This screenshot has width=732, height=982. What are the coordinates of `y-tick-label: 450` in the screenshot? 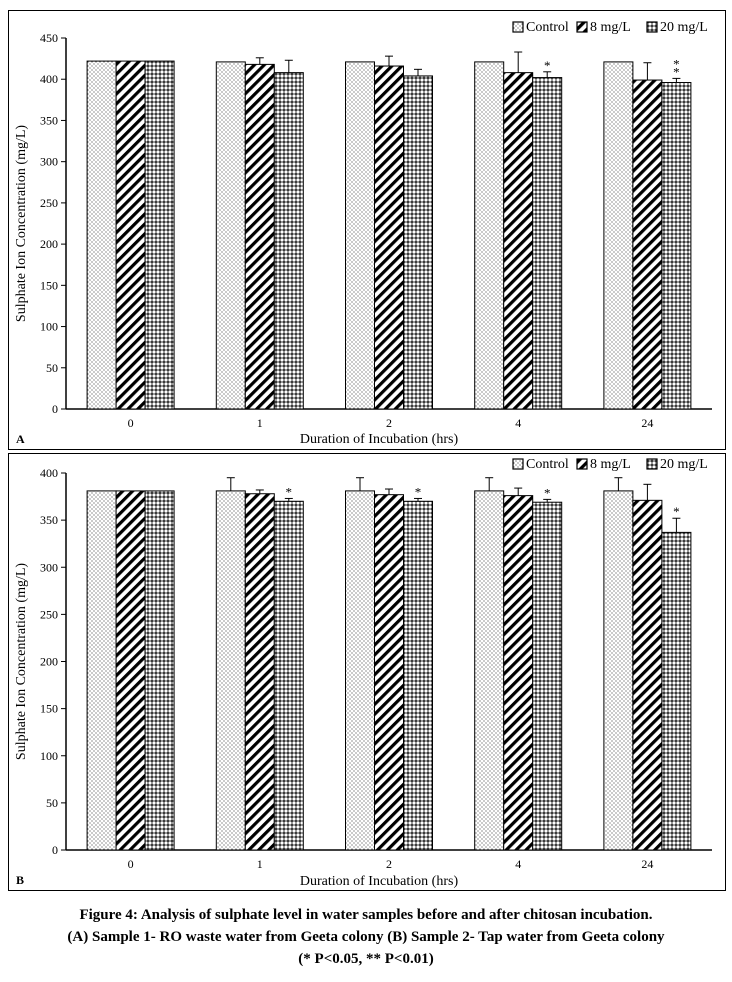 It's located at (49, 38).